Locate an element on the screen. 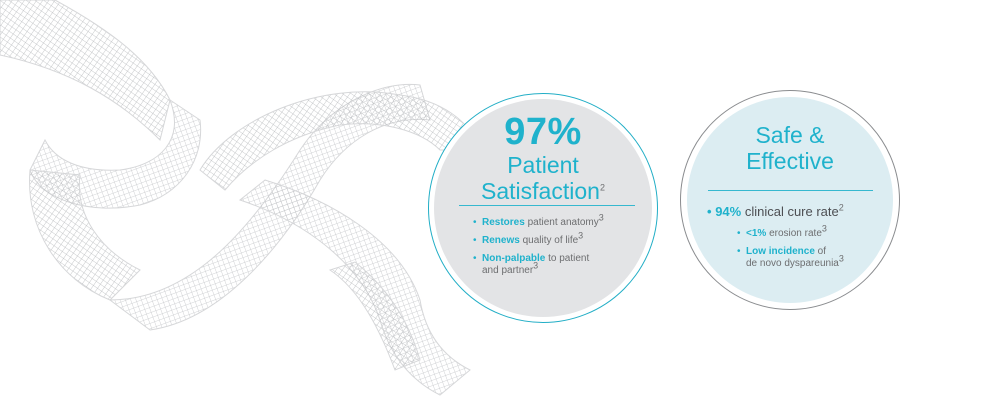 The width and height of the screenshot is (1000, 400). list-item: Renews quality of life3 is located at coordinates (553, 239).